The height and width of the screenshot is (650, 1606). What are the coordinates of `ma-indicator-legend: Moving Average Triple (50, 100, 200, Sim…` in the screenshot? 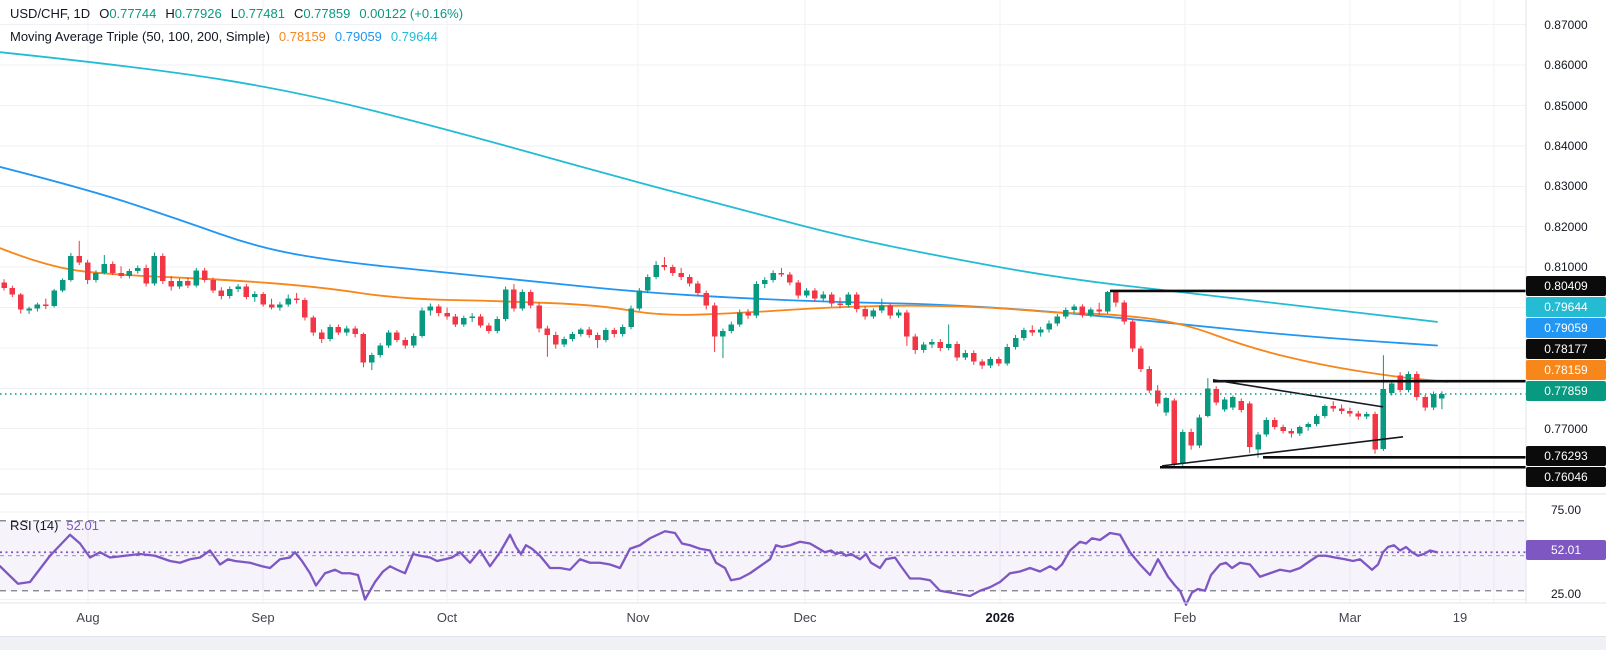 It's located at (224, 36).